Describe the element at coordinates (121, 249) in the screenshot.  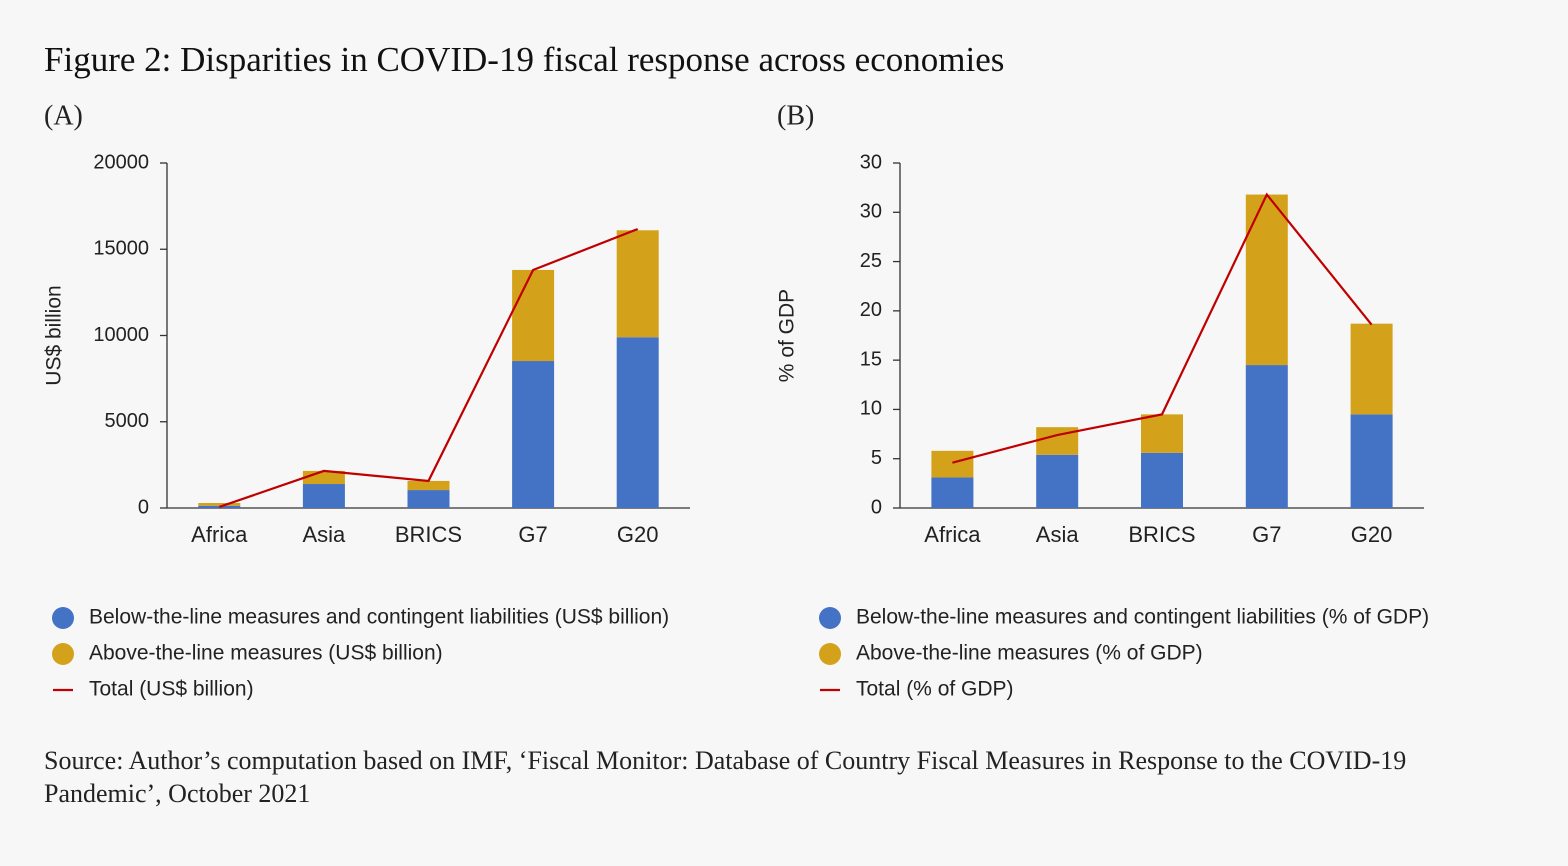
I see `y-tick-label: 15000` at that location.